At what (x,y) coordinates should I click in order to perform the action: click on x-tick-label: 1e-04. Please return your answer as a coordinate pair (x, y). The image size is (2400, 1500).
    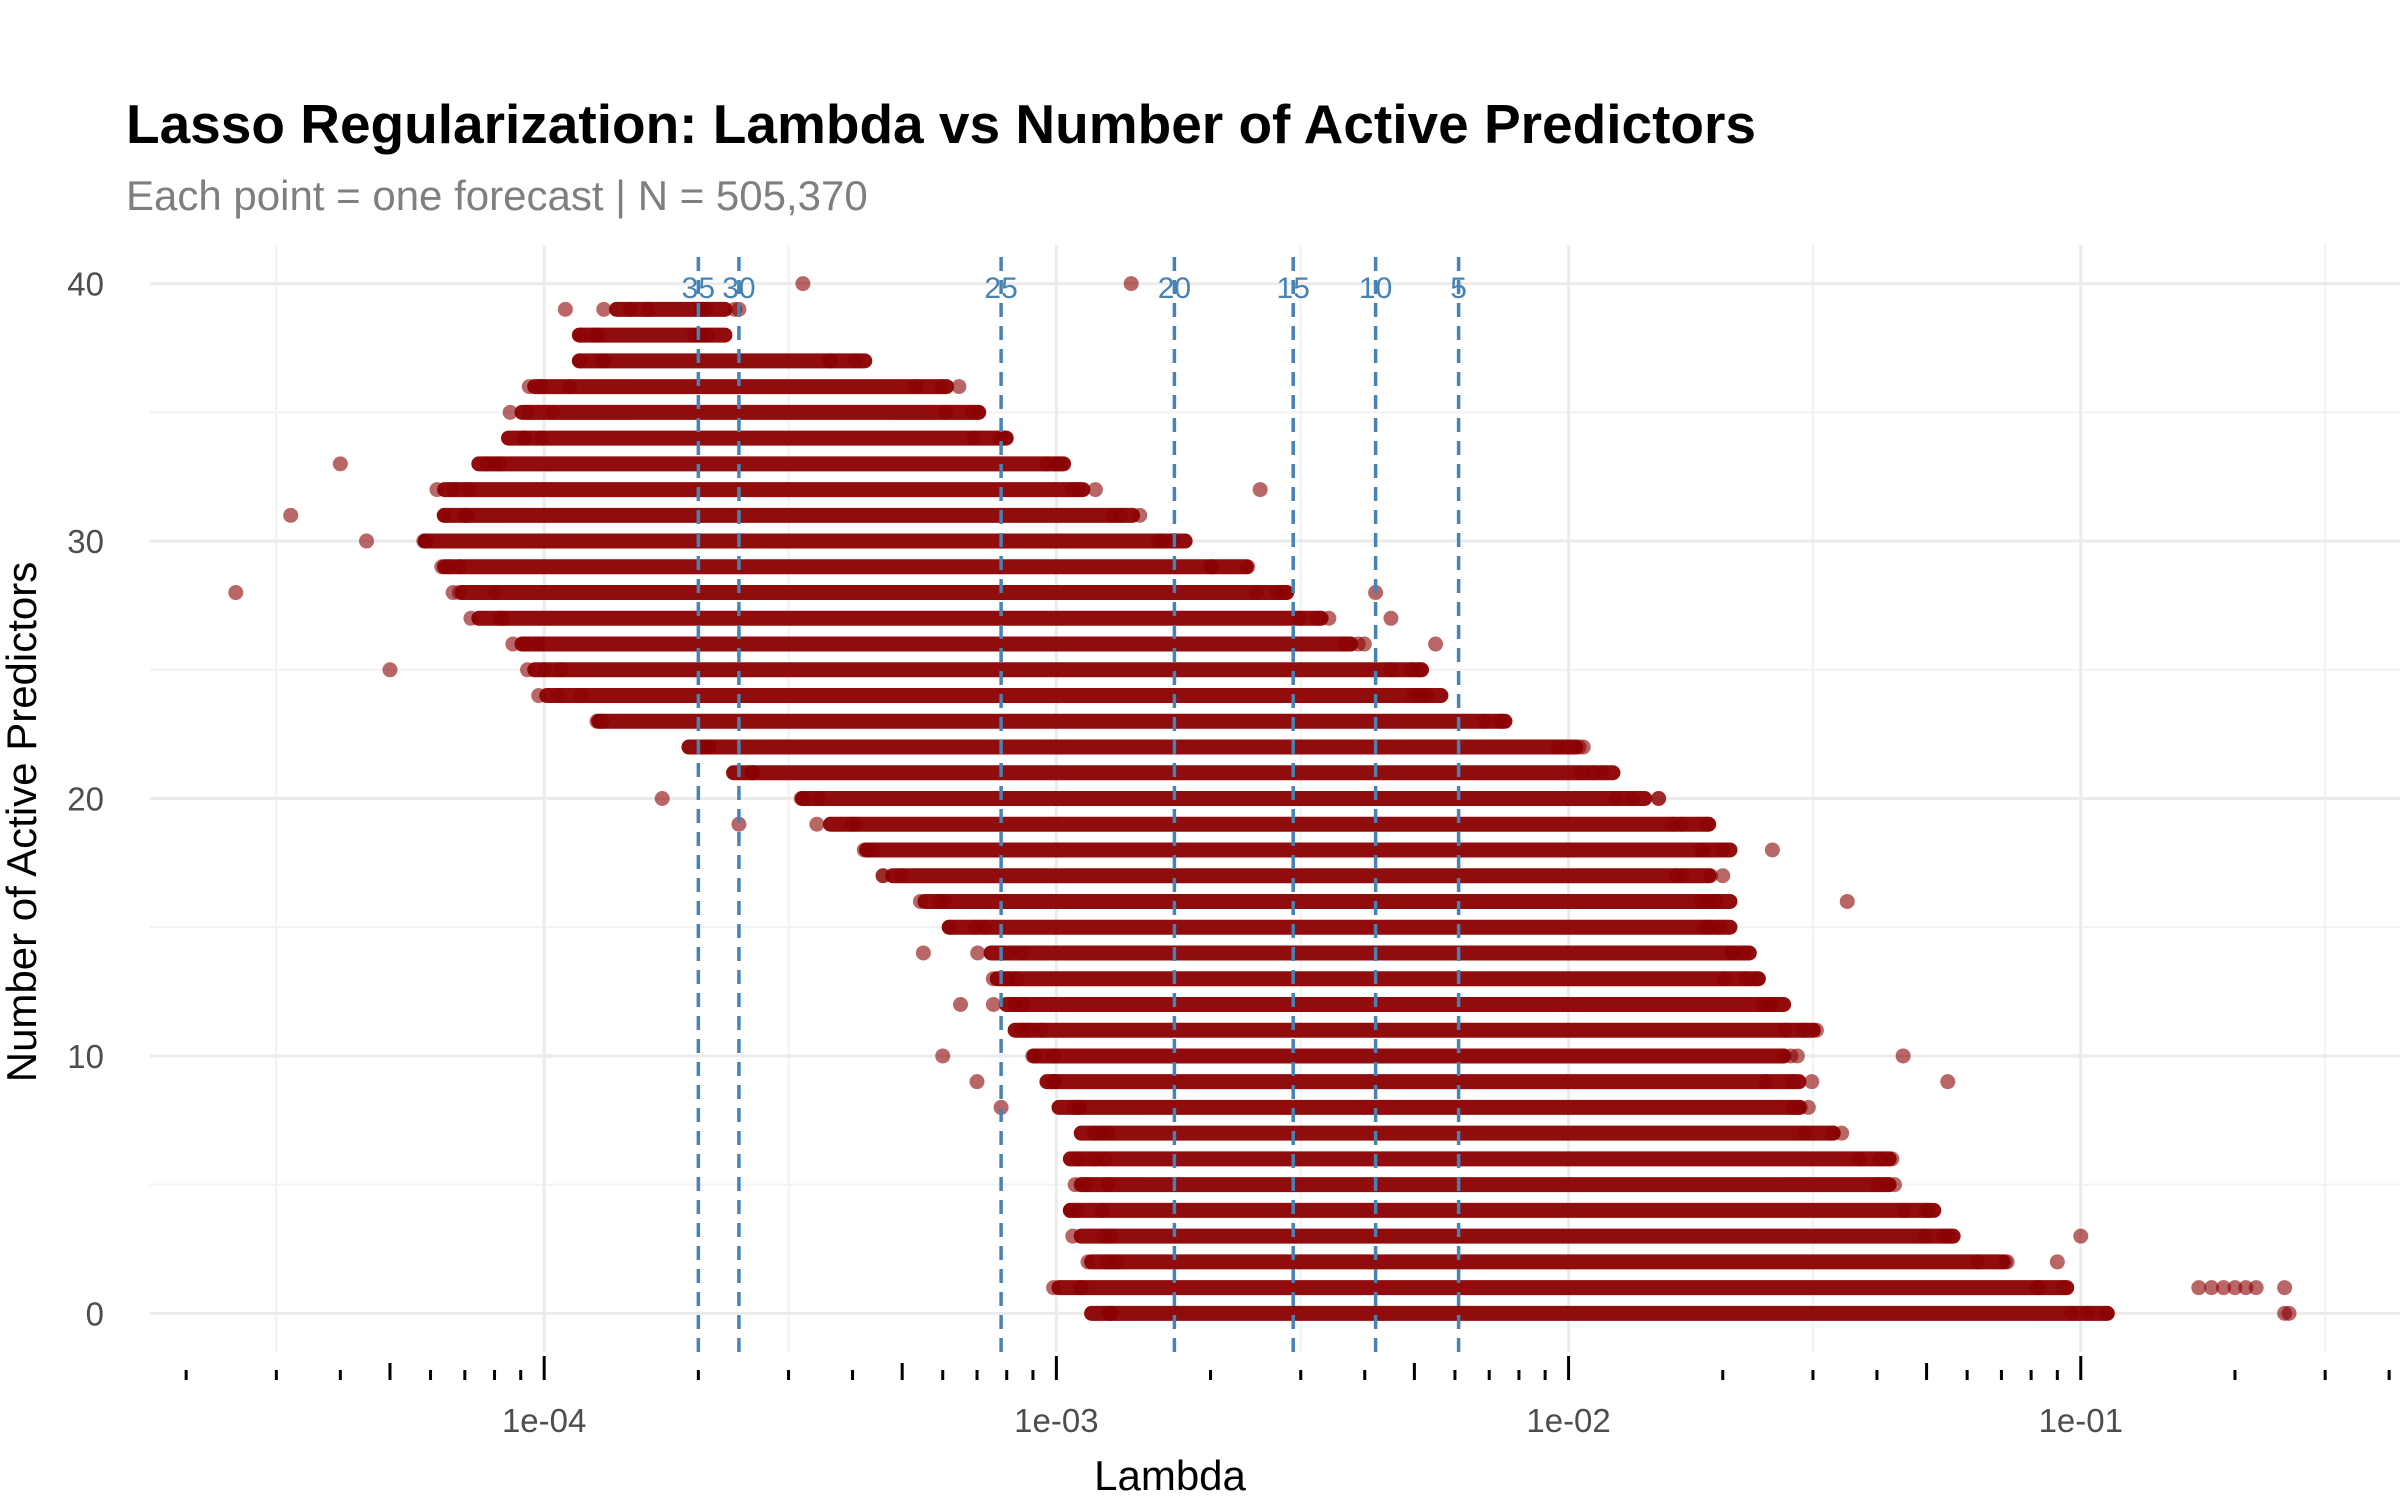
    Looking at the image, I should click on (544, 1420).